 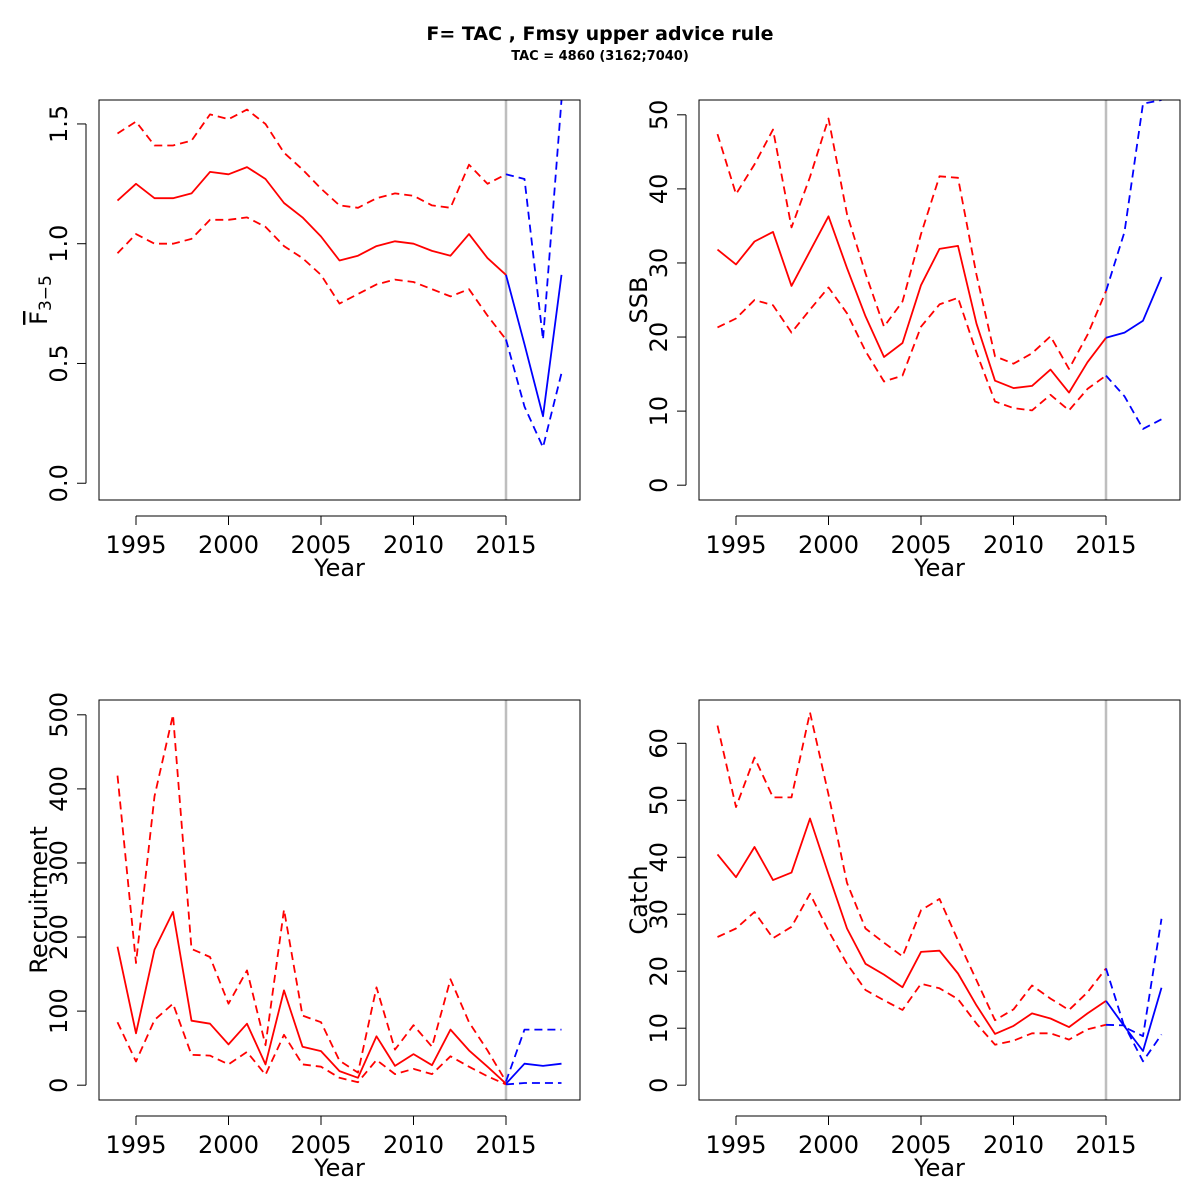 I want to click on y-tick-label: 1.0, so click(x=59, y=244).